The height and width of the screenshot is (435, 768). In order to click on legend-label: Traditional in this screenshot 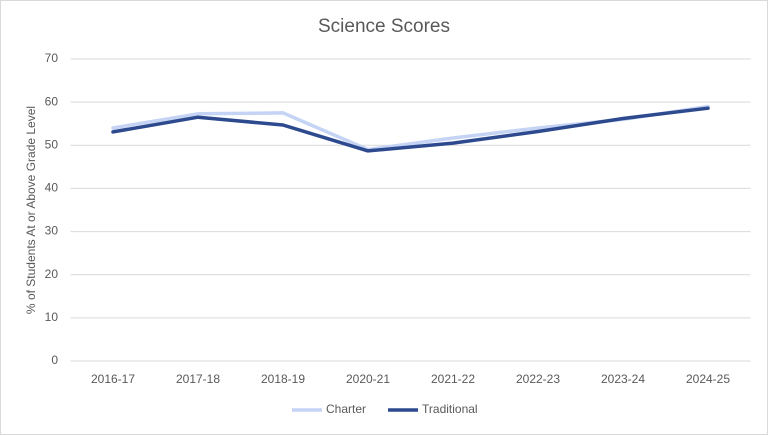, I will do `click(450, 409)`.